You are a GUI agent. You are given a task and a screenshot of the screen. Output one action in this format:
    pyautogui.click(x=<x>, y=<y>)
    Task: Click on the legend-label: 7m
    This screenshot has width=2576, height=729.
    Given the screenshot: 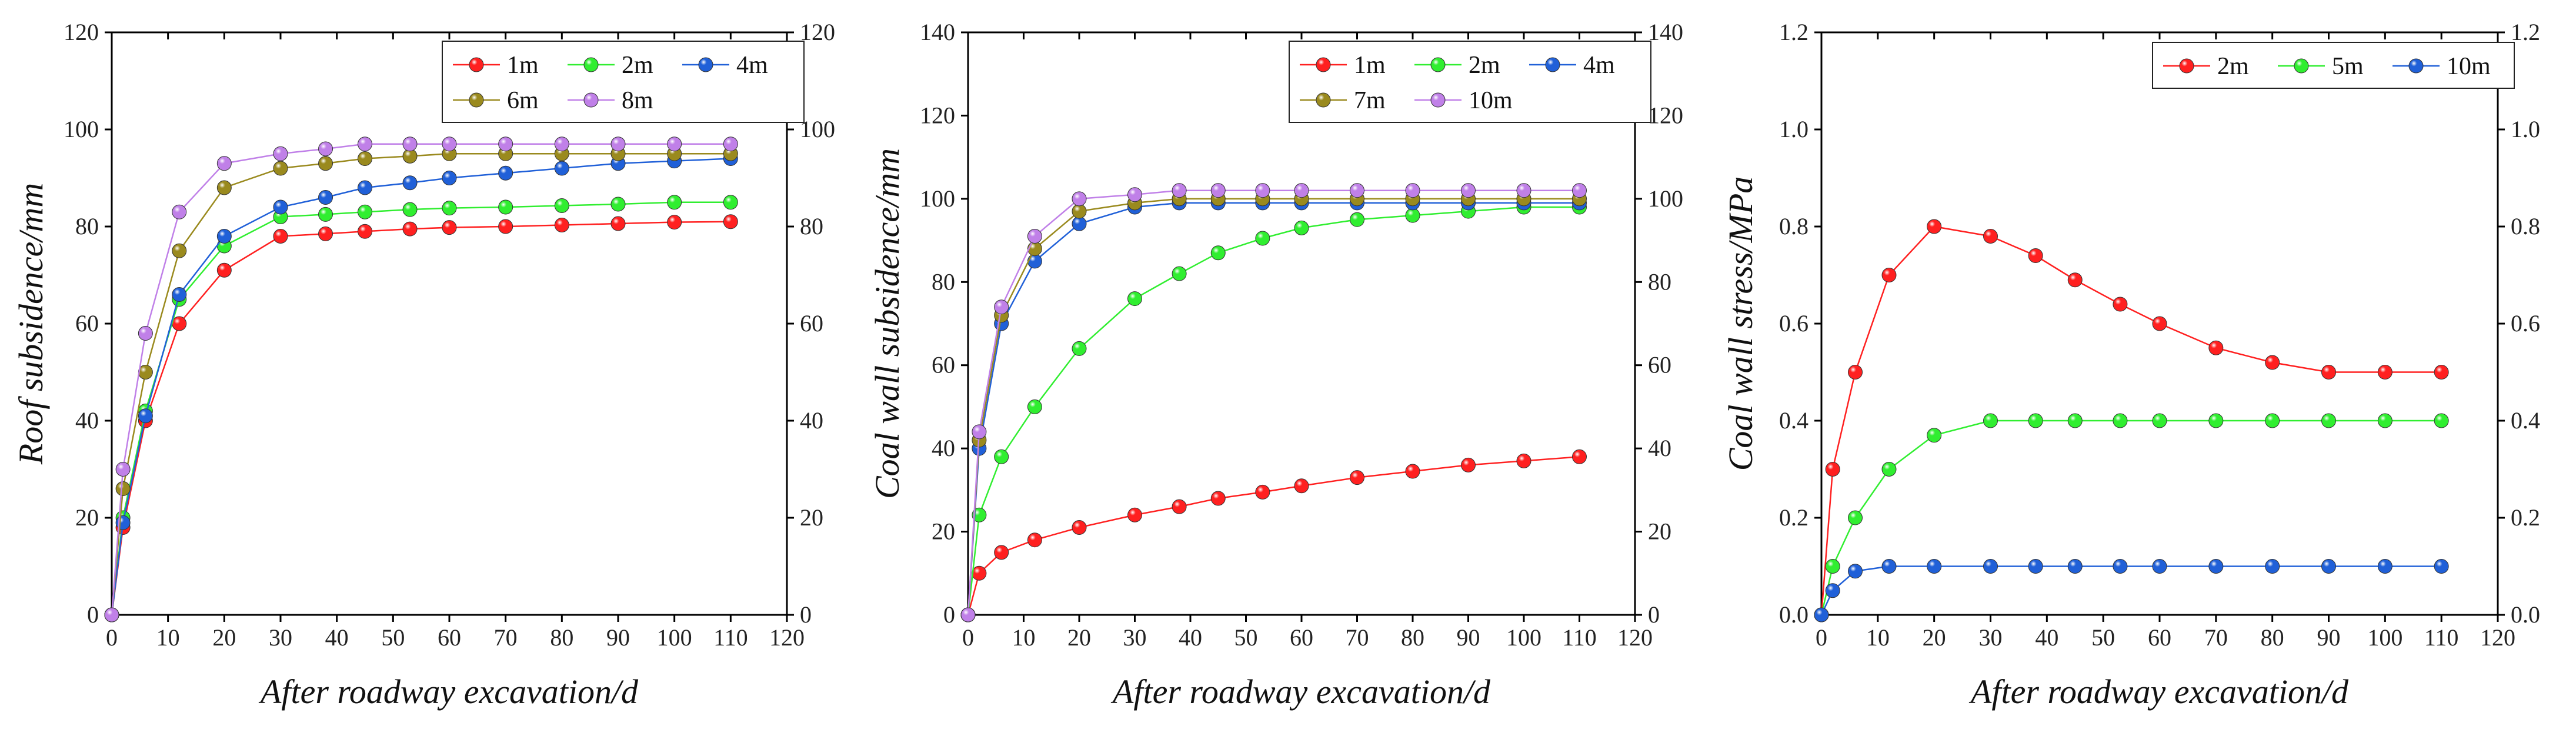 What is the action you would take?
    pyautogui.click(x=1370, y=100)
    